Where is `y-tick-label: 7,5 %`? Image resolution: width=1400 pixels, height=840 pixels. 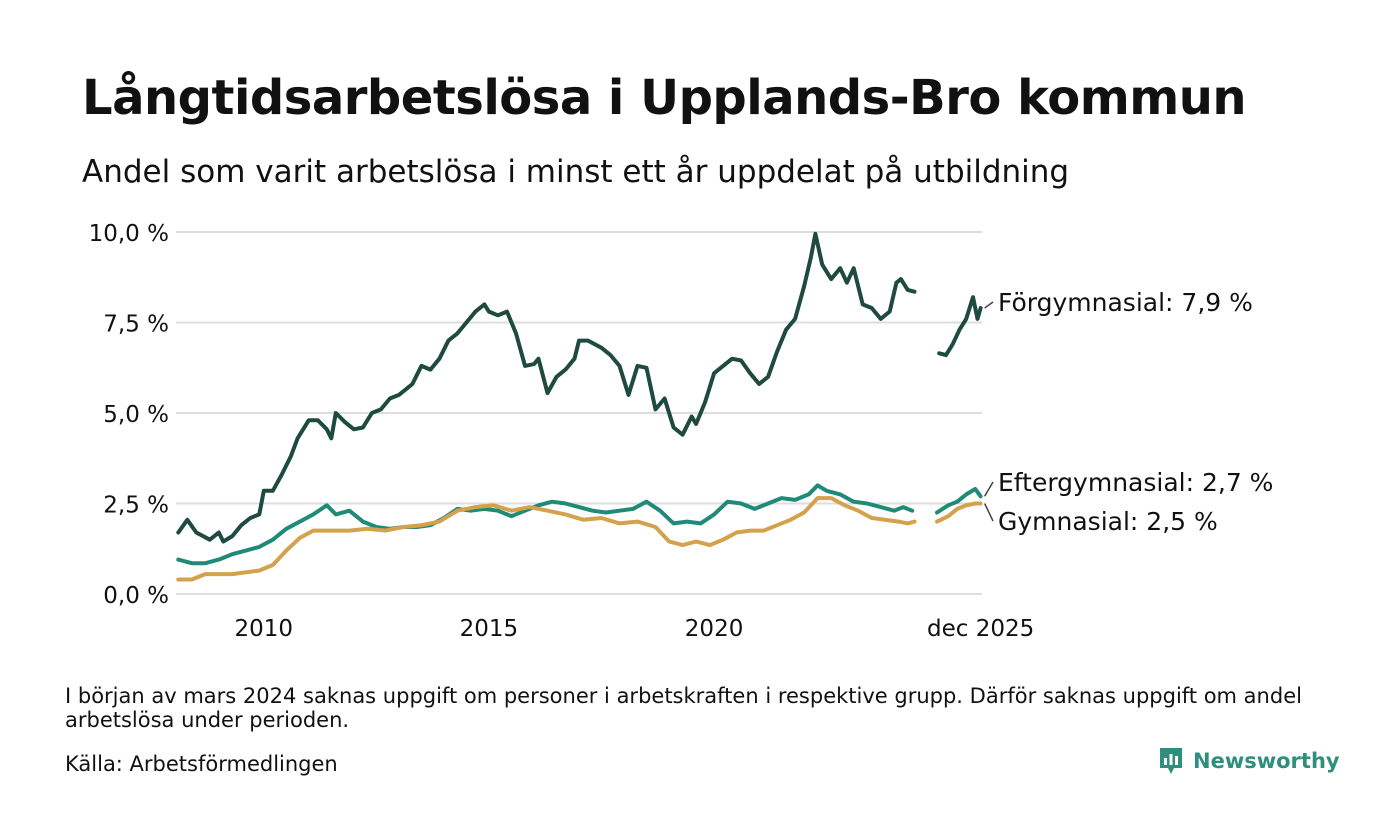 y-tick-label: 7,5 % is located at coordinates (136, 325).